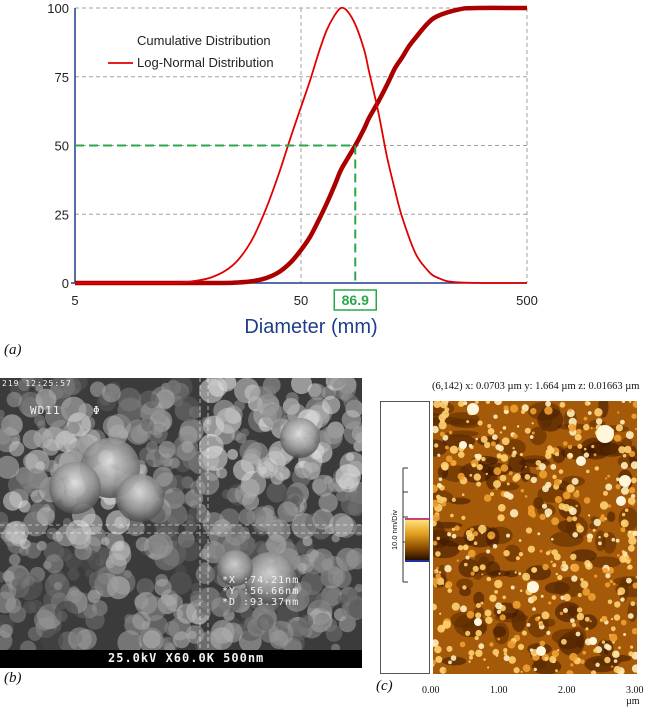 Image resolution: width=654 pixels, height=707 pixels. I want to click on afm-topography-image, so click(535, 537).